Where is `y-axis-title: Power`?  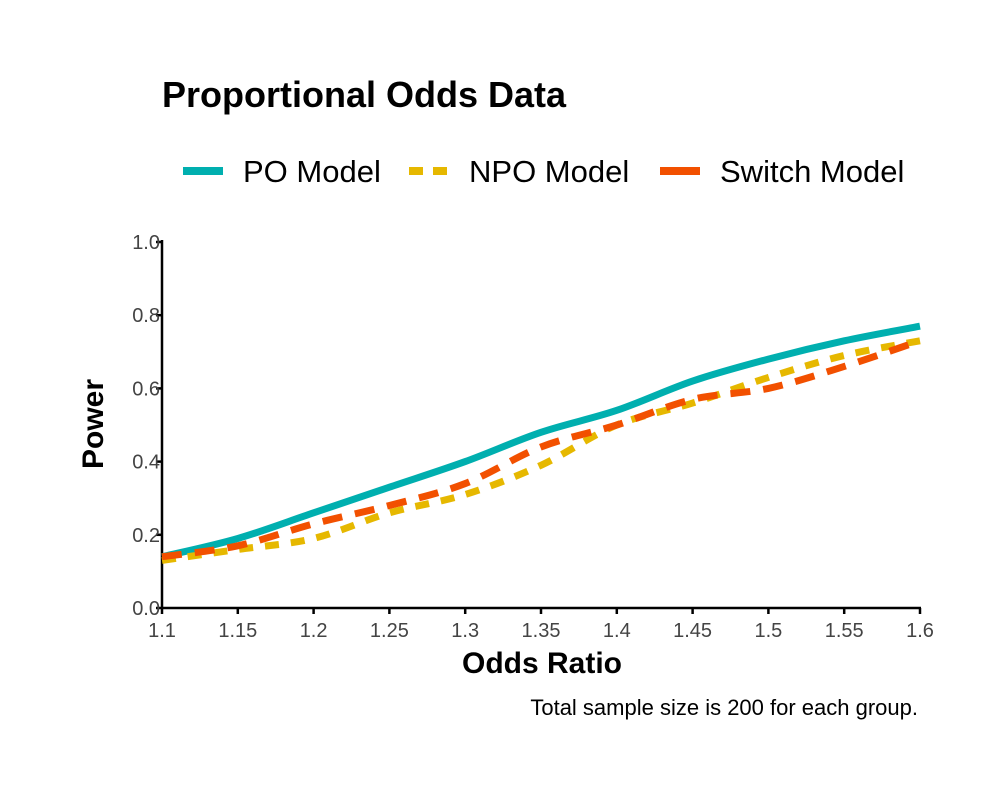
y-axis-title: Power is located at coordinates (93, 424).